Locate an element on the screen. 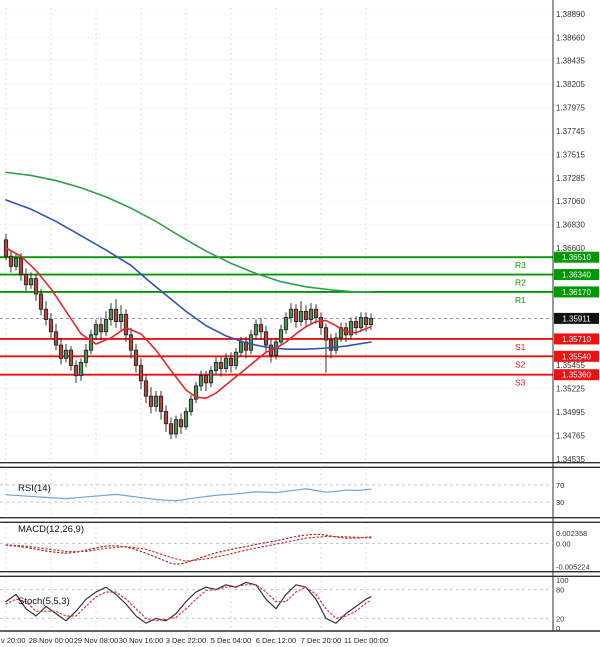  price-axis-label: 1.37975 is located at coordinates (570, 107).